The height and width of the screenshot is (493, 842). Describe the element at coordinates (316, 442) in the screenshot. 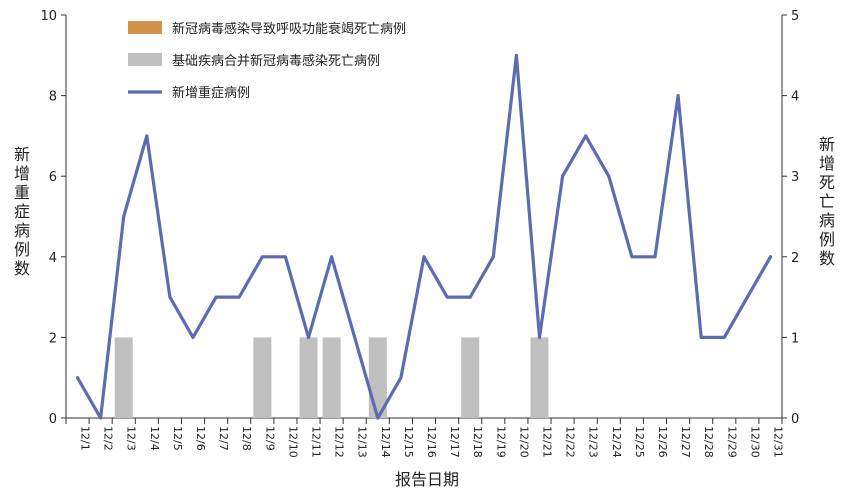

I see `x-tick-label: 12/11` at that location.